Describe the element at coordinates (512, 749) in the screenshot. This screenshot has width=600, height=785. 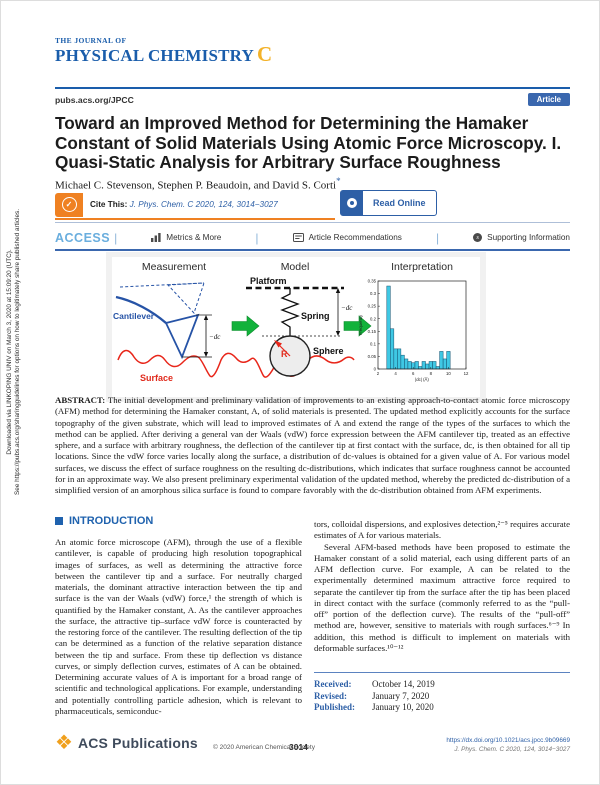
I see `journal-citation: J. Phys. Chem. C 2020, 124, 3014−3027` at that location.